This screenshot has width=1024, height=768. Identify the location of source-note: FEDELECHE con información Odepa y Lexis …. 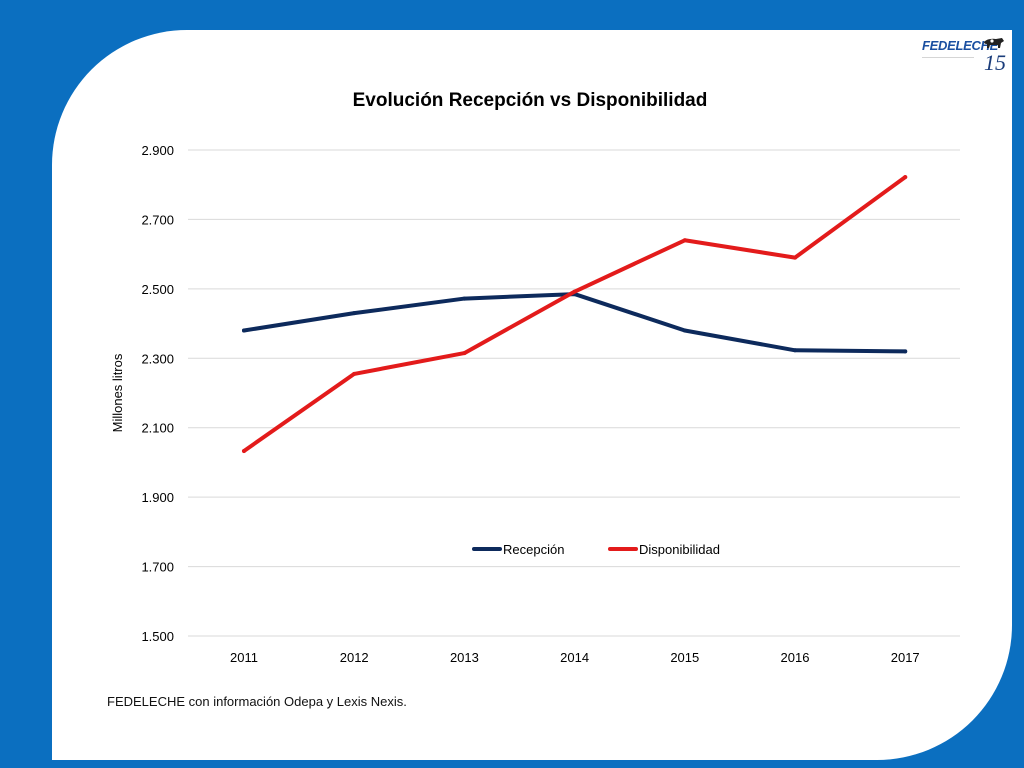
(257, 701).